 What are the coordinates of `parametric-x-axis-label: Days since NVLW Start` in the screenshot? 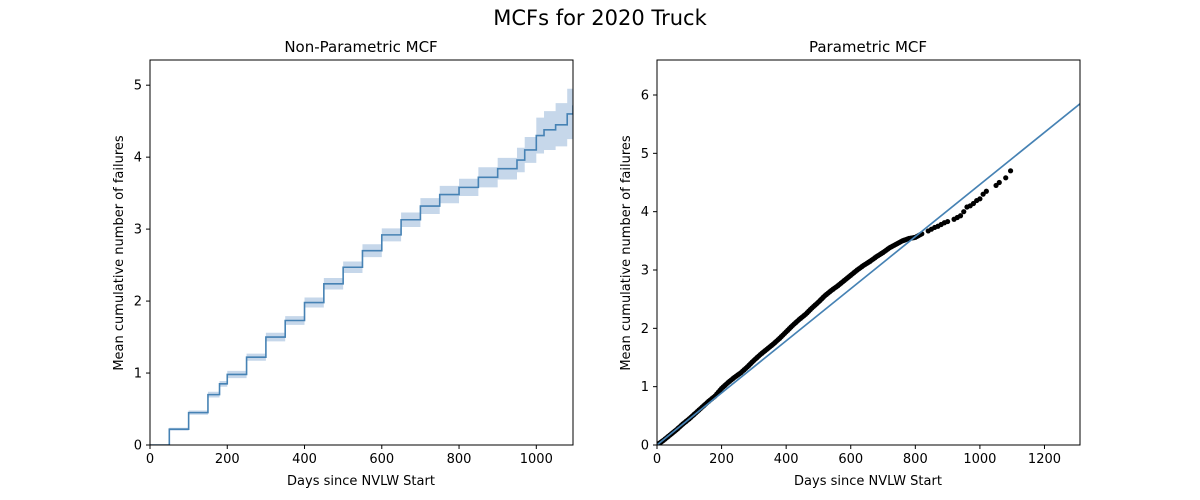 It's located at (868, 481).